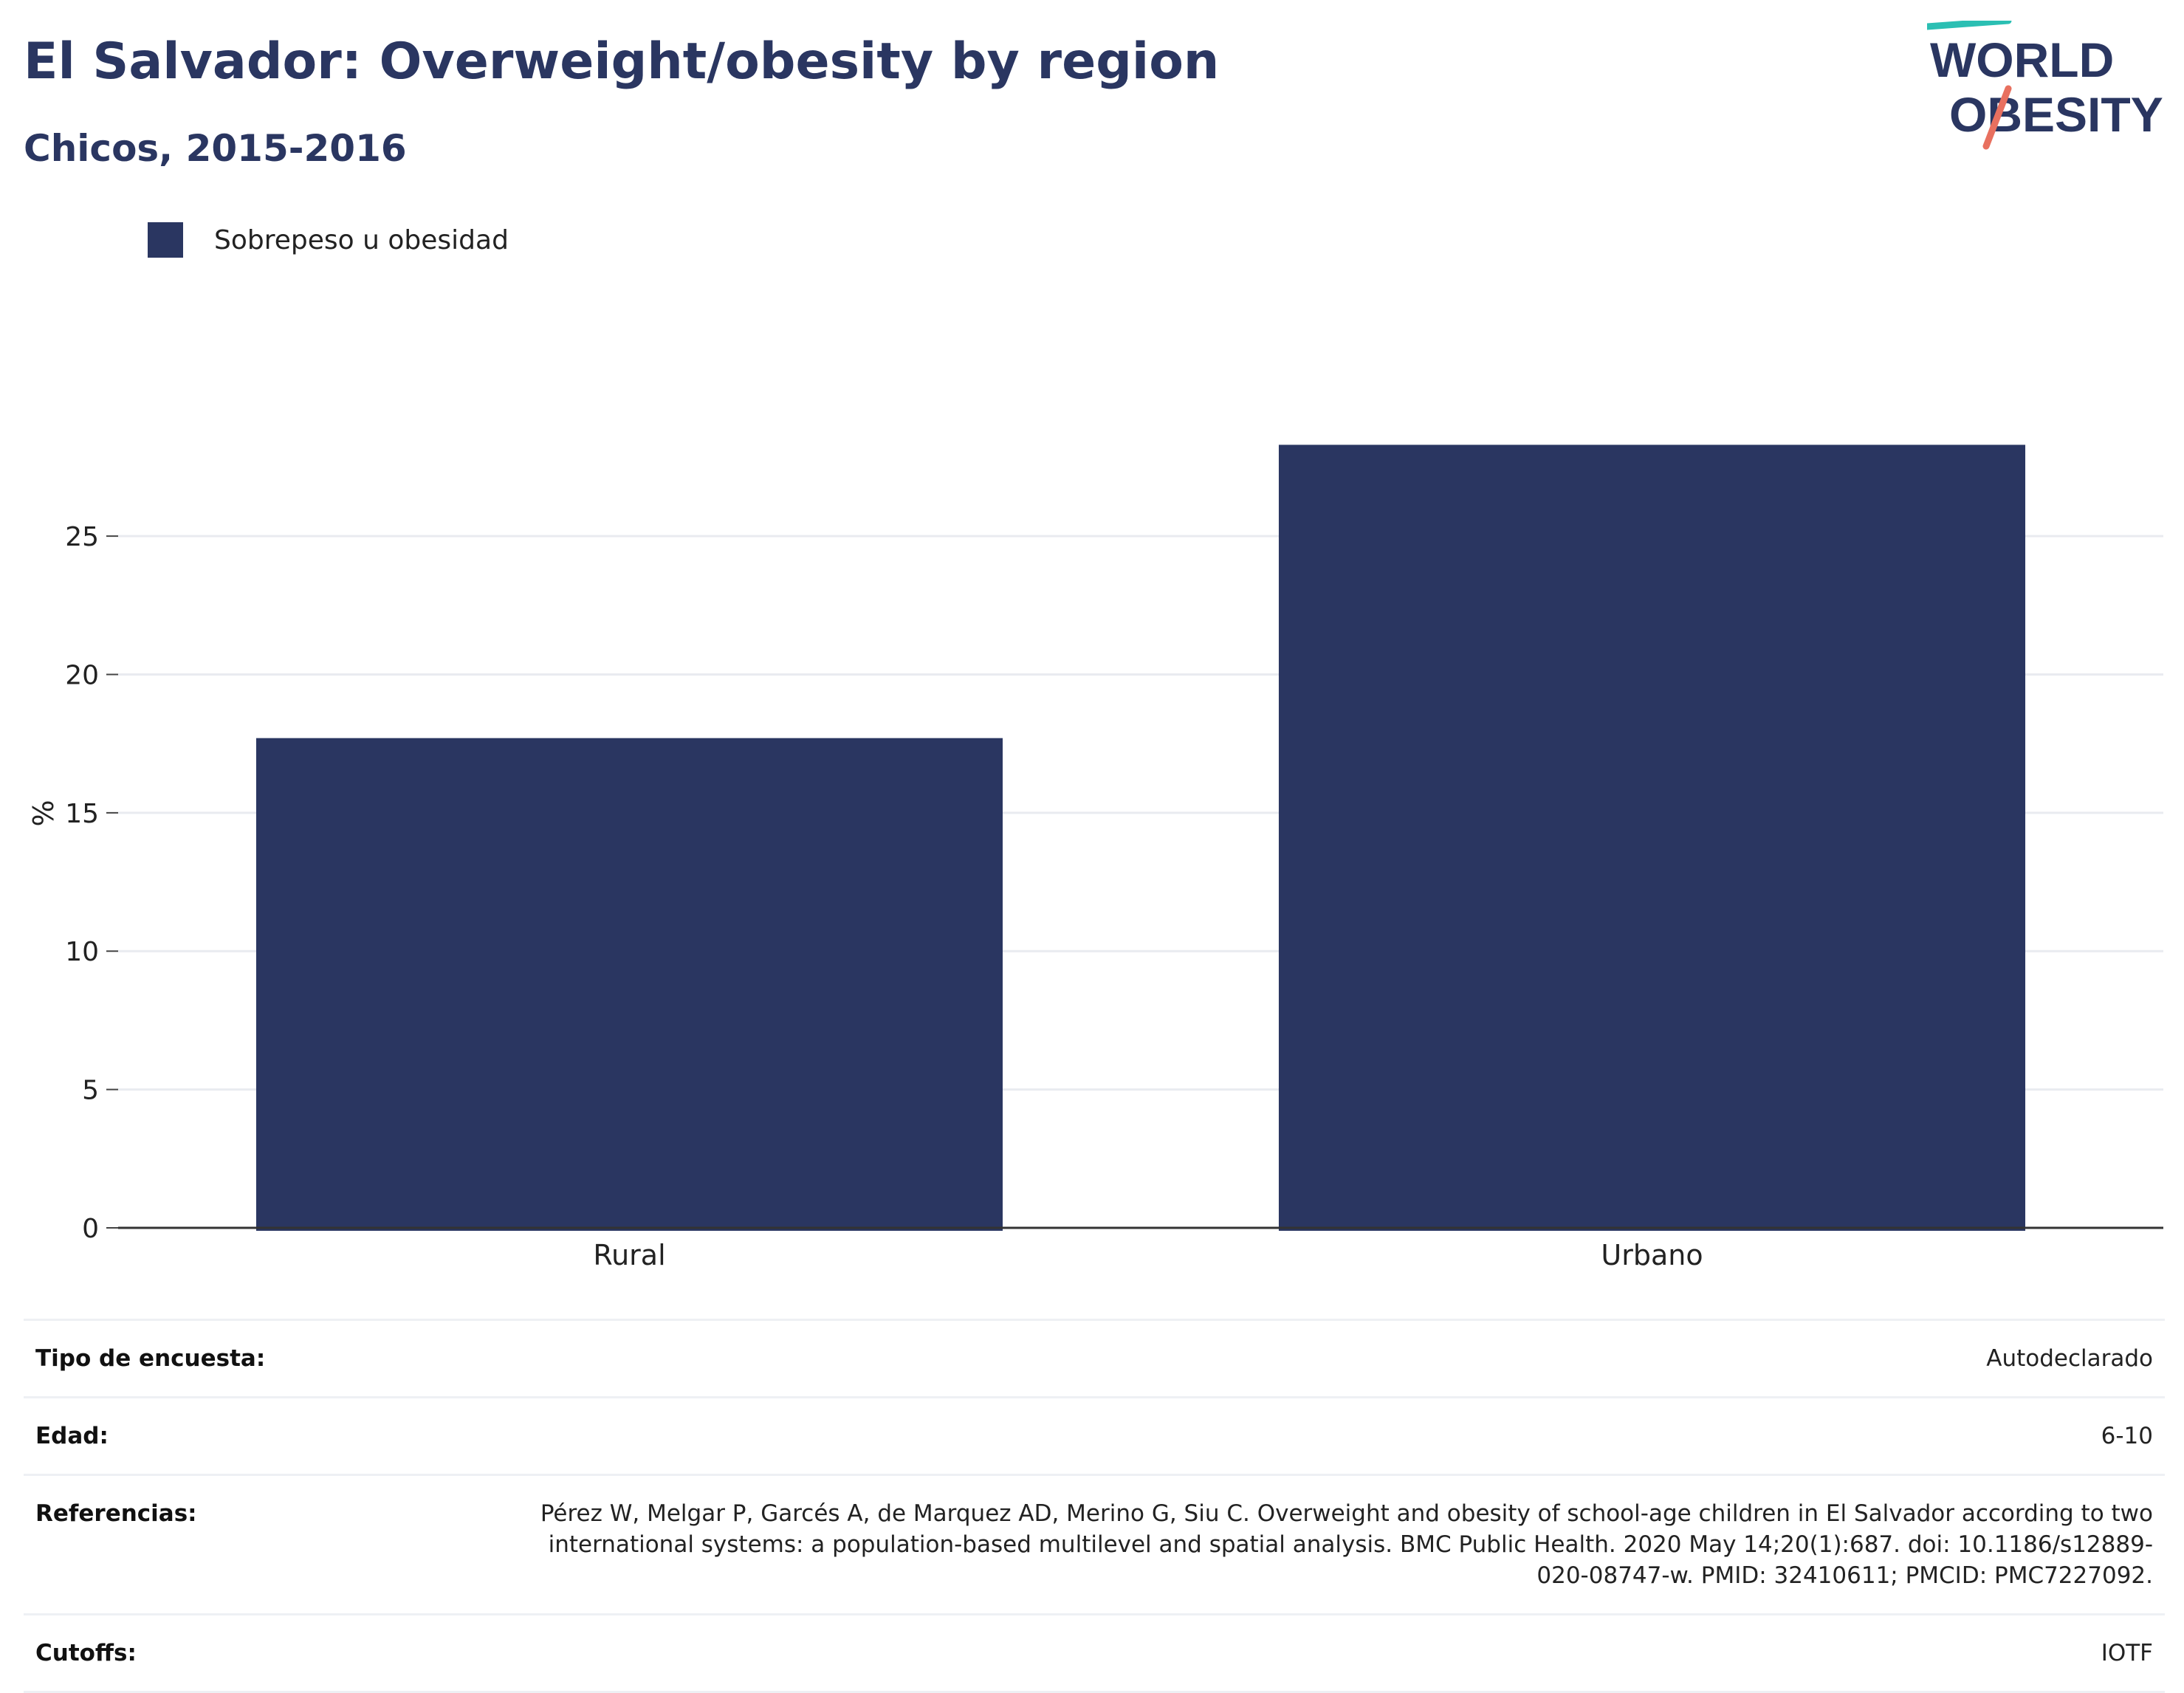  I want to click on x-tick-label: Urbano, so click(1652, 1255).